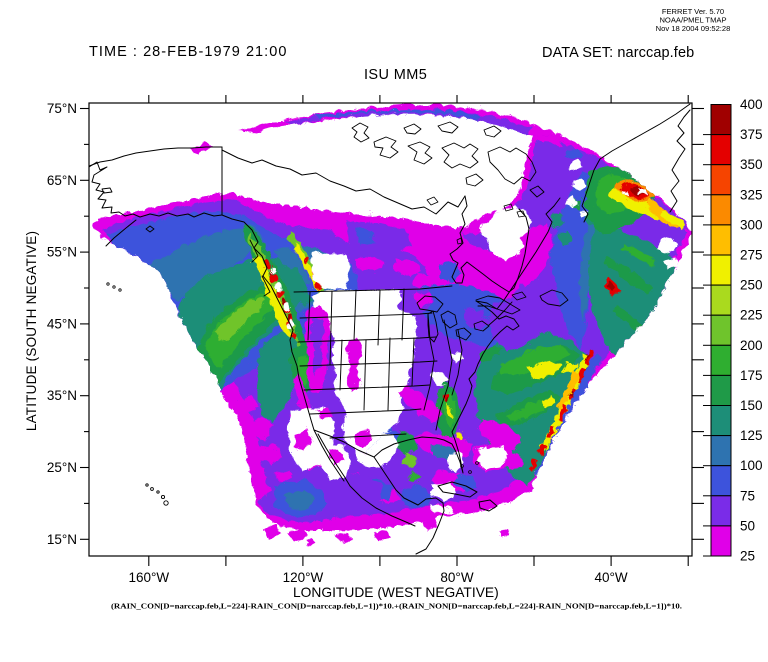 This screenshot has width=768, height=662. What do you see at coordinates (31, 331) in the screenshot?
I see `svg-text: LATITUDE (SOUTH NEGATIVE)` at bounding box center [31, 331].